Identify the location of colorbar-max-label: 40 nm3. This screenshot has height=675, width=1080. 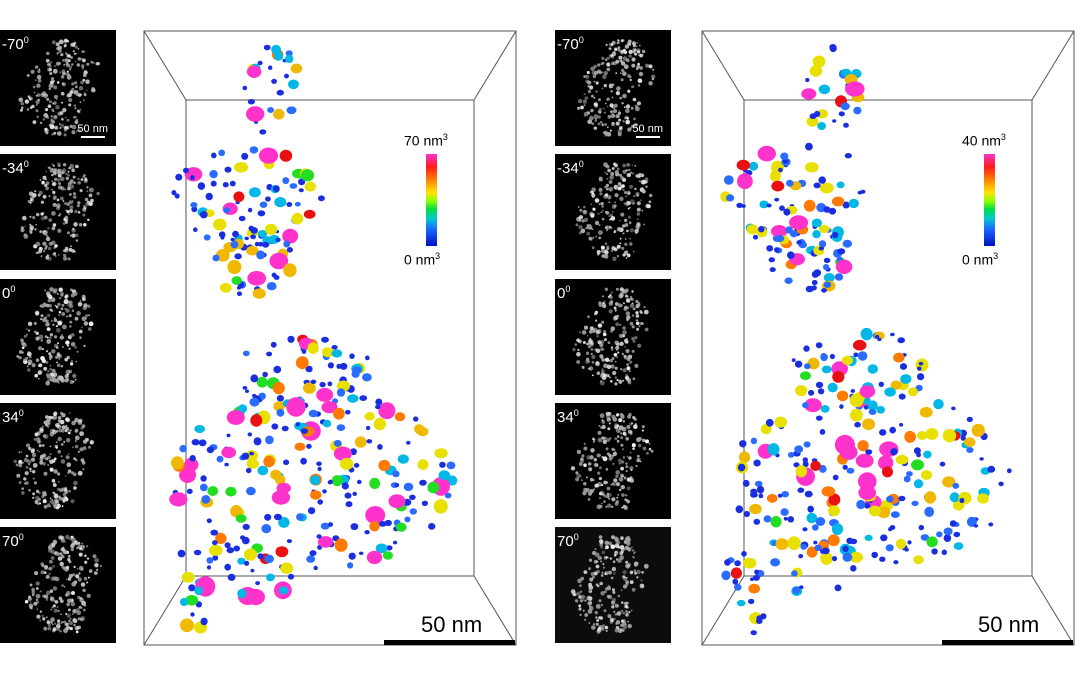
(984, 140).